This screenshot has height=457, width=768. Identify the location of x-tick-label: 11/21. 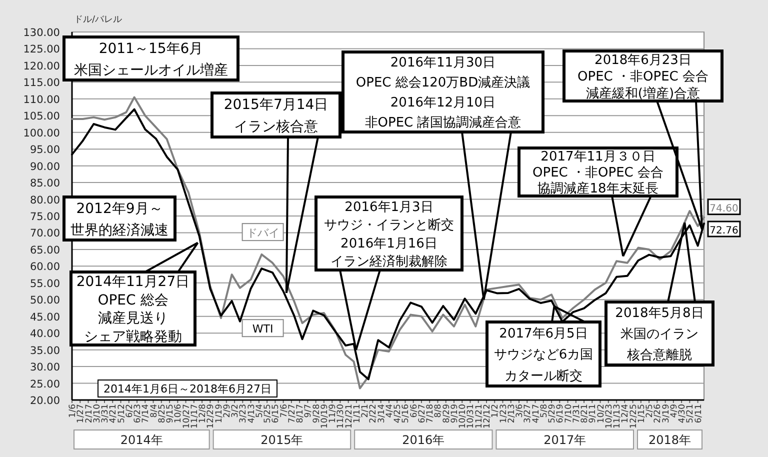
(479, 416).